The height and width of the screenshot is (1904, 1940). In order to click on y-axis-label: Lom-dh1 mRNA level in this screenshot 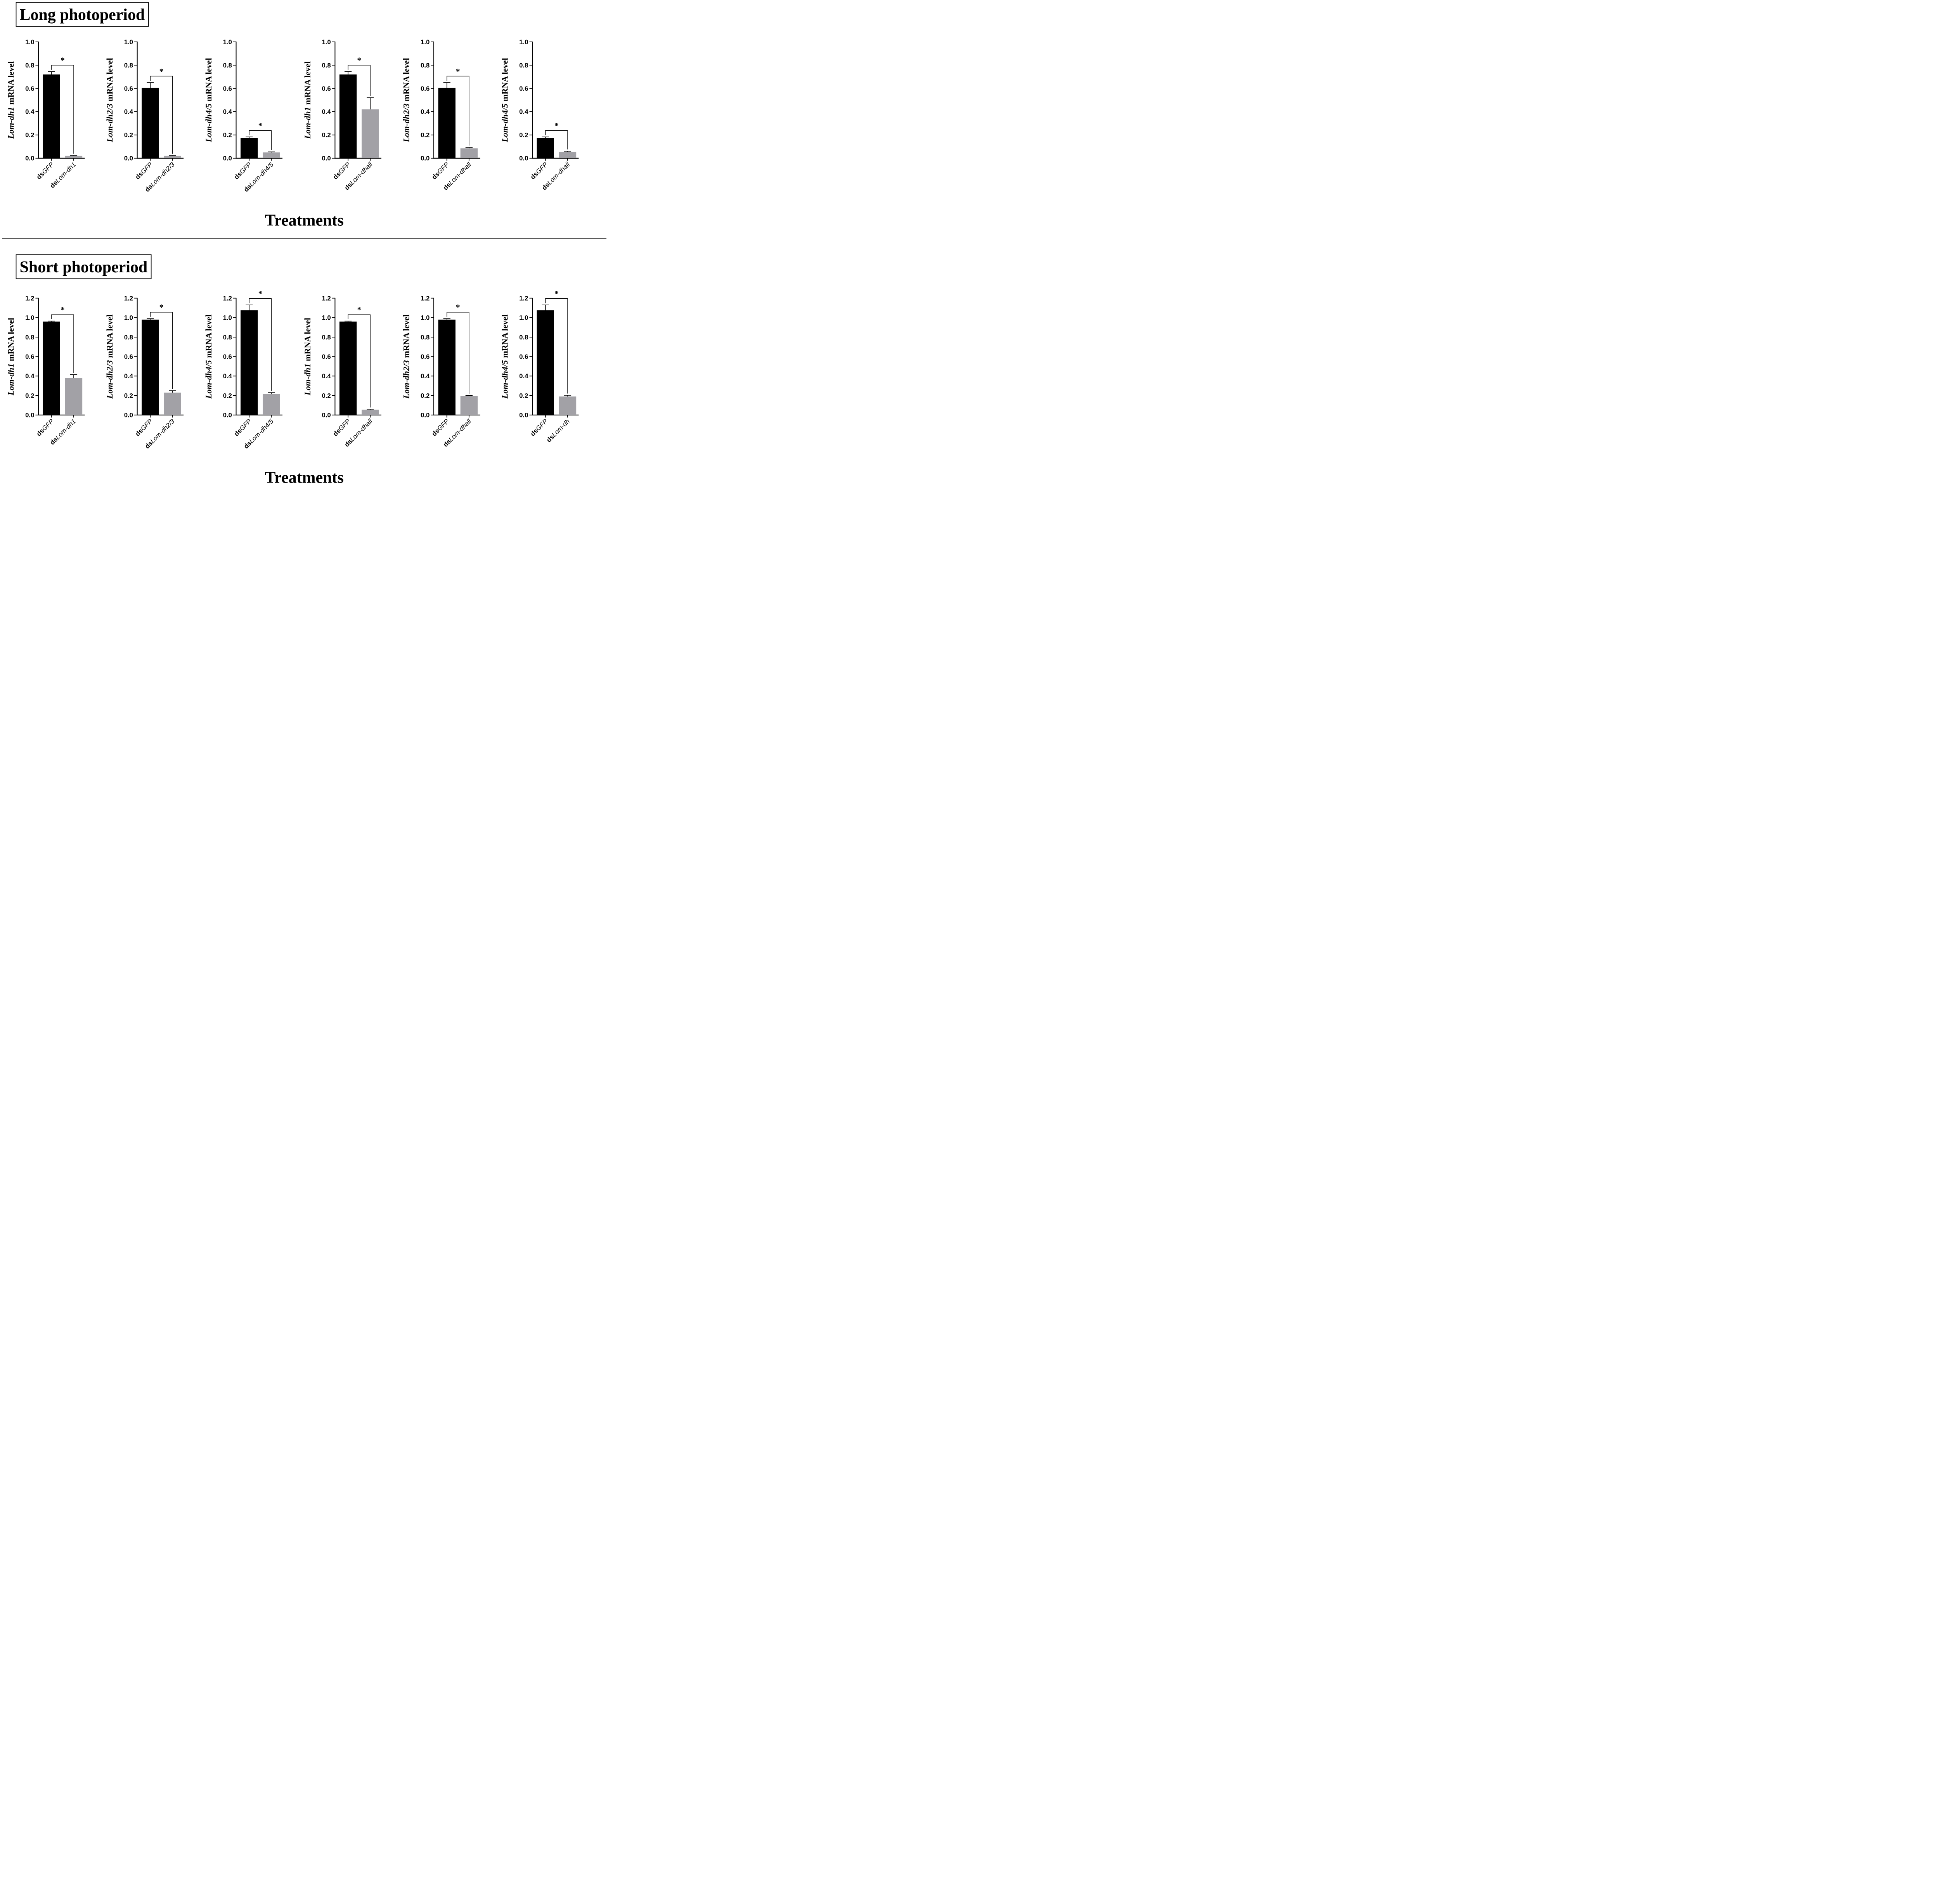, I will do `click(308, 100)`.